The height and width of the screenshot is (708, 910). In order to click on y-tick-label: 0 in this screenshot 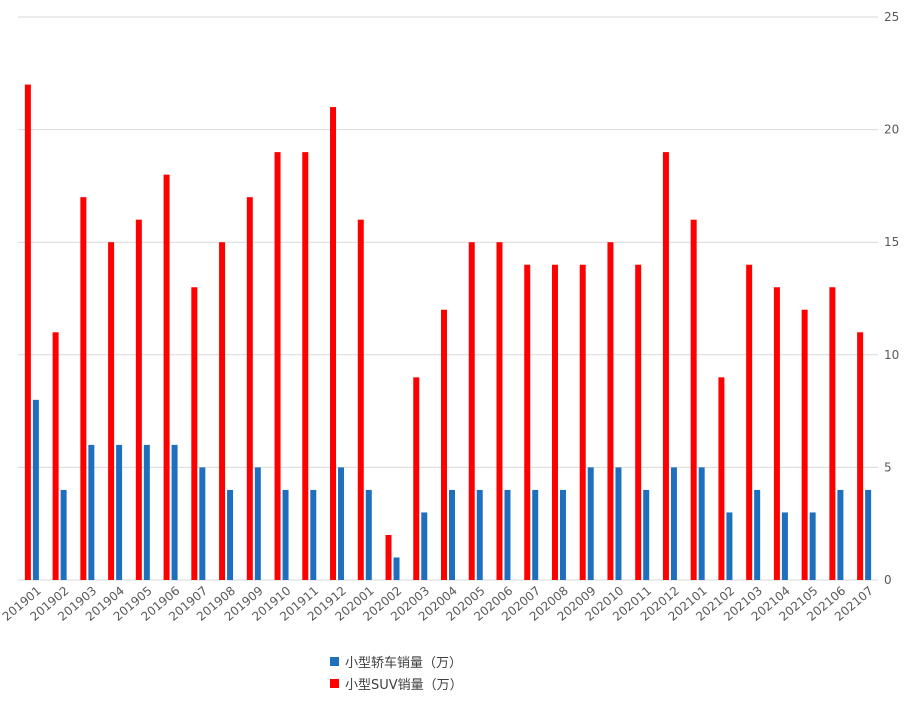, I will do `click(888, 580)`.